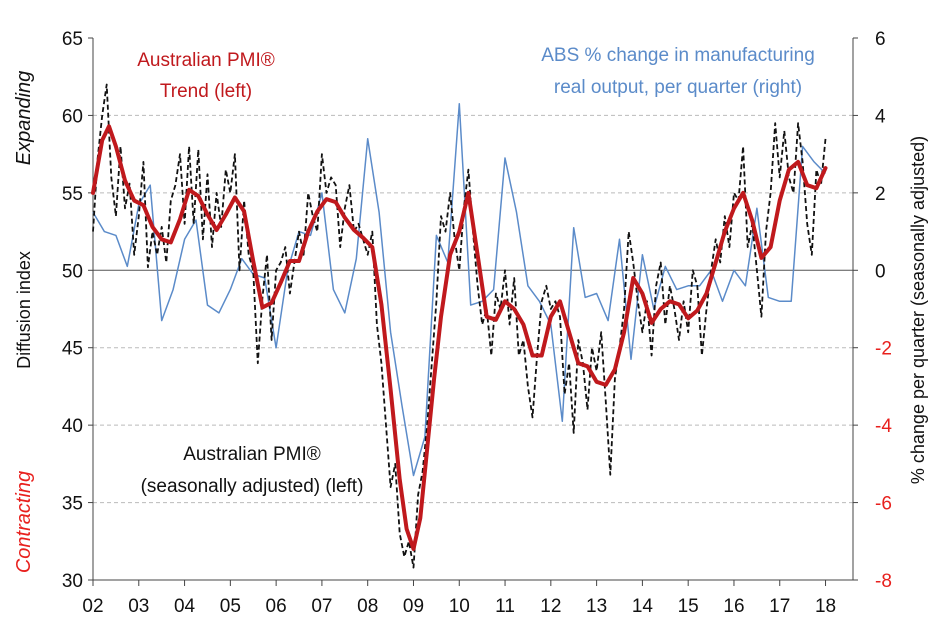 The height and width of the screenshot is (637, 945). What do you see at coordinates (24, 118) in the screenshot?
I see `expanding-label: Expanding` at bounding box center [24, 118].